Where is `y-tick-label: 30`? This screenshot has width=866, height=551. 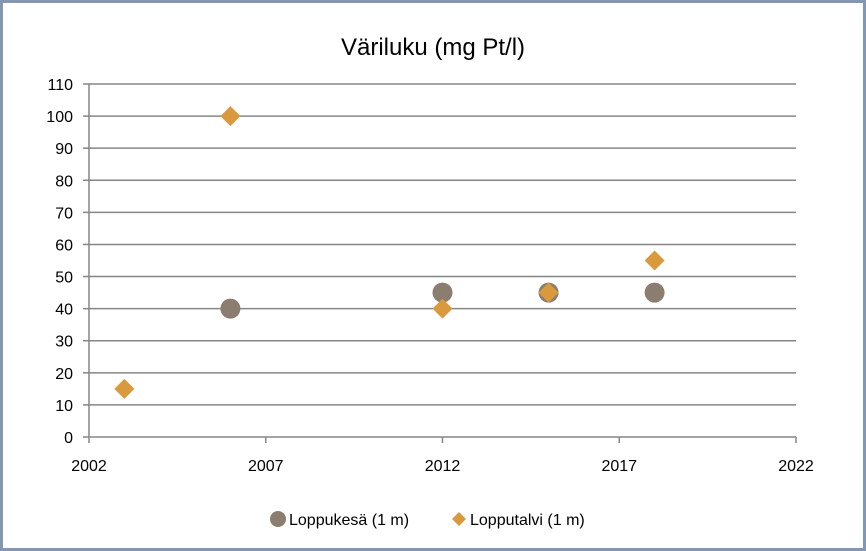
y-tick-label: 30 is located at coordinates (64, 342).